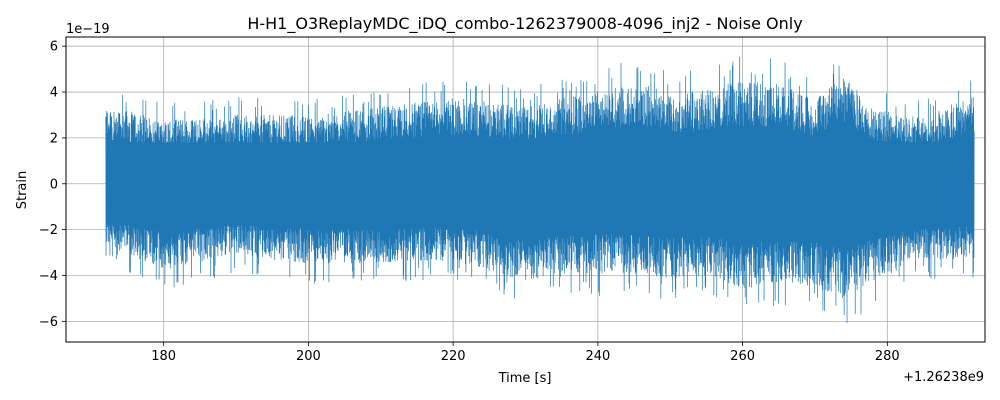 The width and height of the screenshot is (1000, 400). What do you see at coordinates (48, 322) in the screenshot?
I see `y-tick-label: −6` at bounding box center [48, 322].